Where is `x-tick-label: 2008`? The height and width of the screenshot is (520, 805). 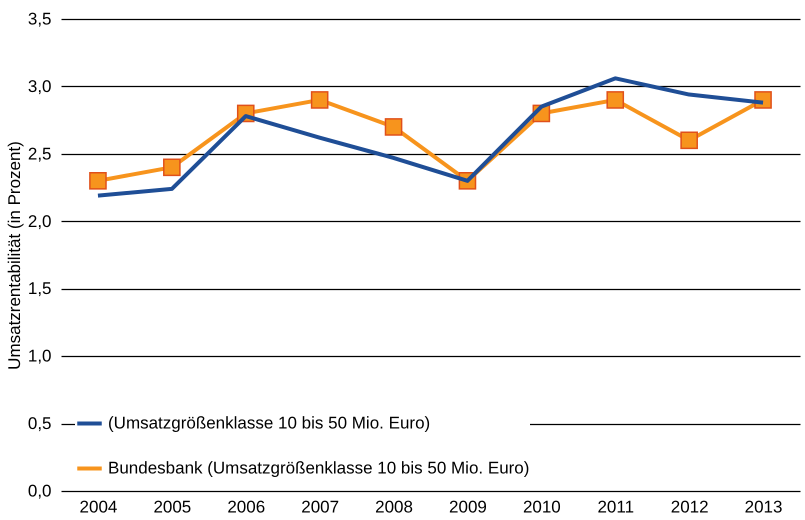
x-tick-label: 2008 is located at coordinates (394, 507).